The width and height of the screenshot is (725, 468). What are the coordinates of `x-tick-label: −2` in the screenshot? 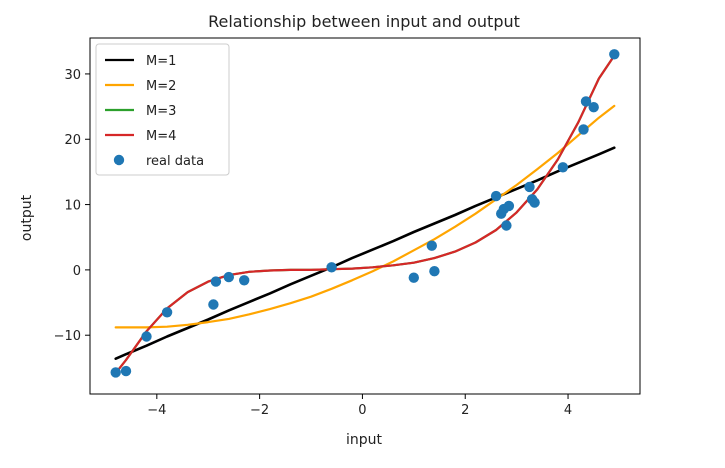 It's located at (259, 410).